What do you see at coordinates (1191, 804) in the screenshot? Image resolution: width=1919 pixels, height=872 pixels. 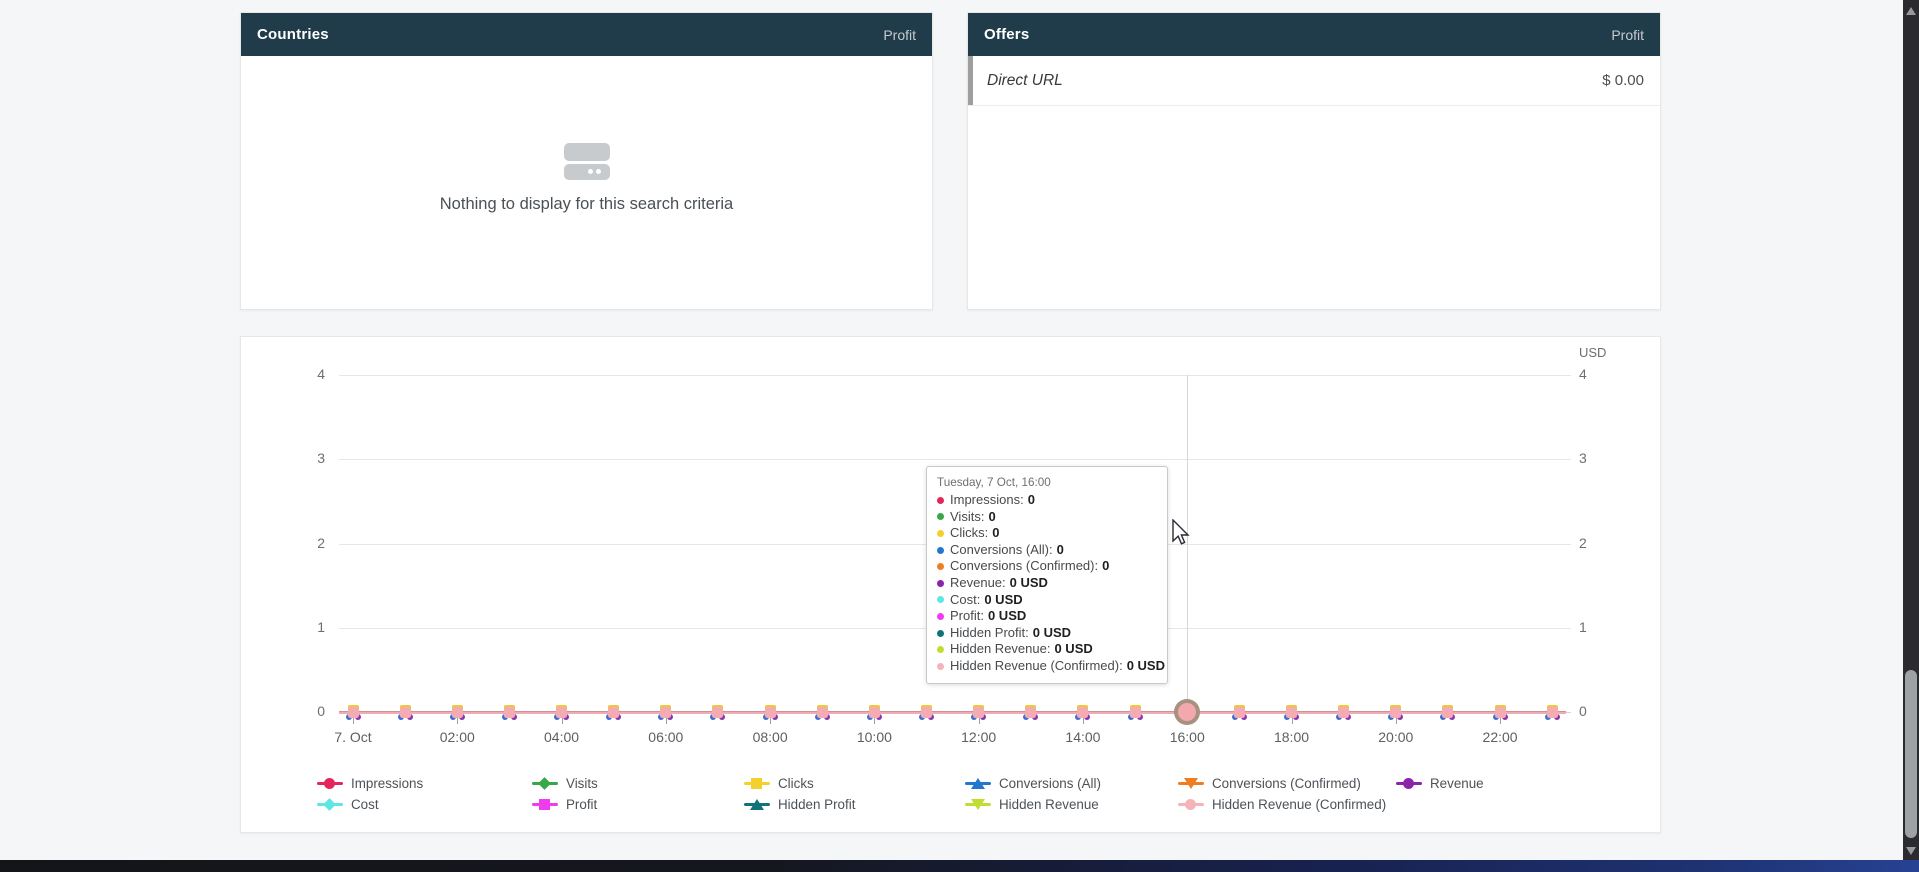 I see `legend-marker-circle` at bounding box center [1191, 804].